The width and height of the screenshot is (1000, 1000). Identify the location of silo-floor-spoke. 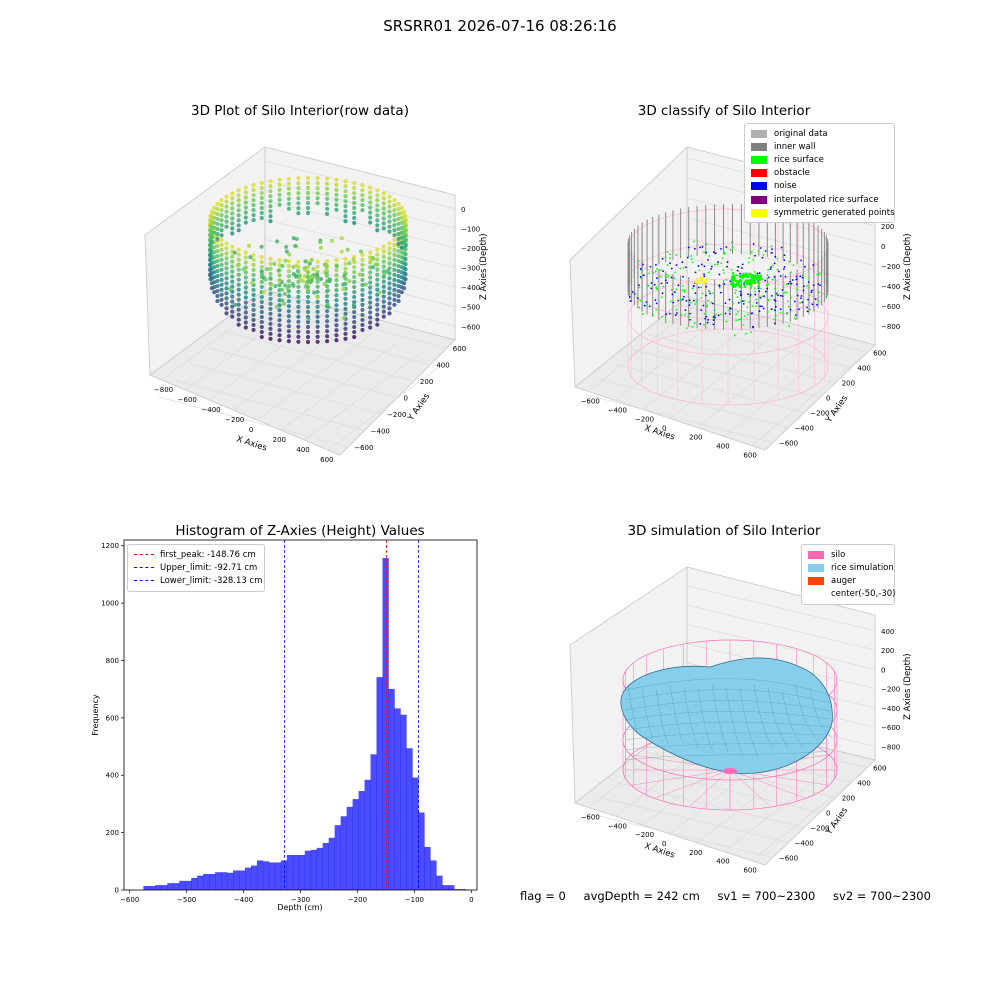
(692, 784).